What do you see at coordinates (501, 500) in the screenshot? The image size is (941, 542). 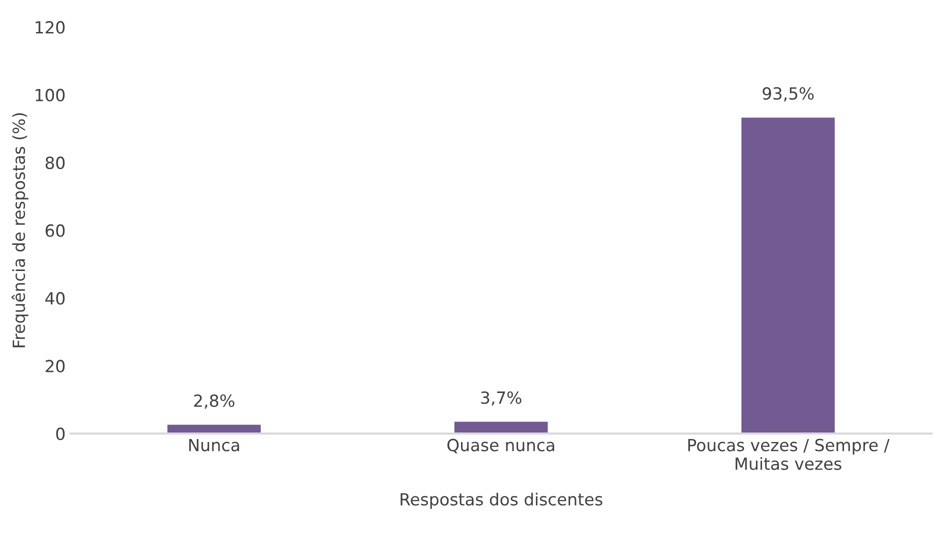 I see `x-axis-title: Respostas dos discentes` at bounding box center [501, 500].